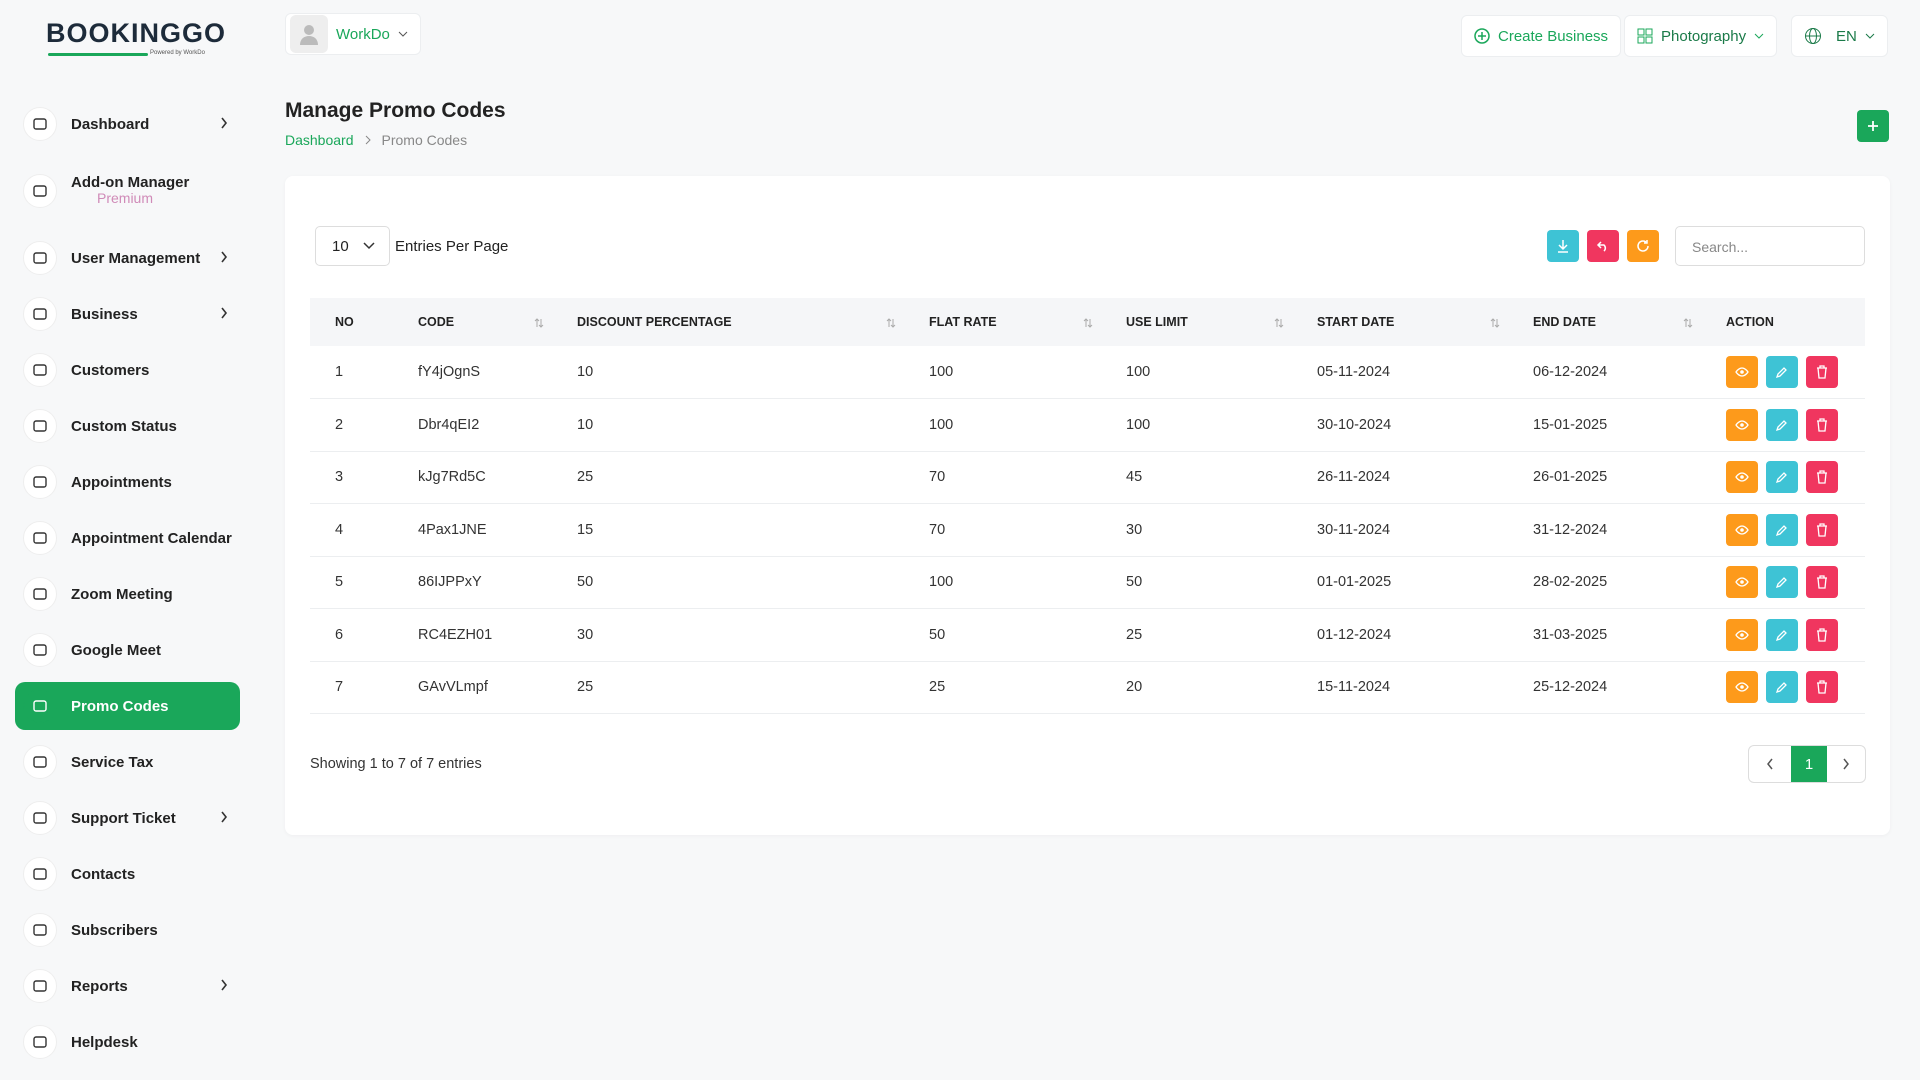  Describe the element at coordinates (1196, 530) in the screenshot. I see `table-cell: 30` at that location.